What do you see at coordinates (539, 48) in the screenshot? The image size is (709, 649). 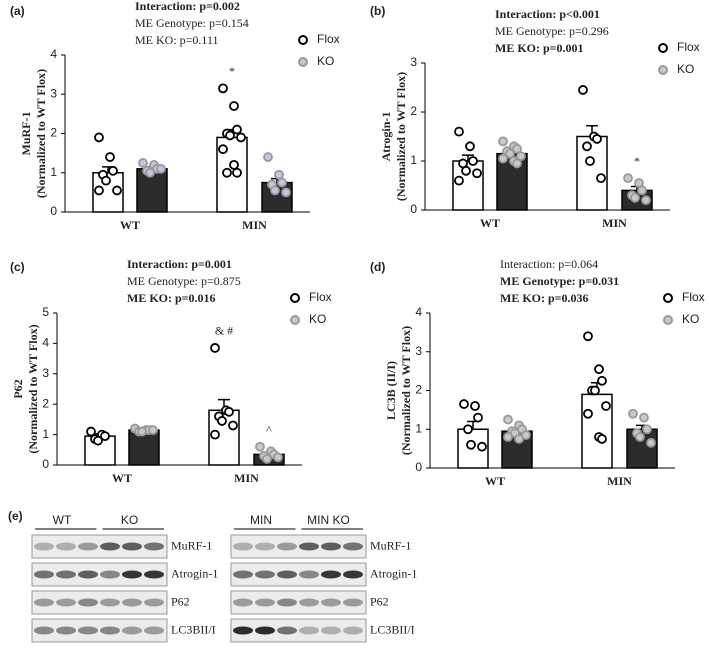 I see `stat-line: ME KO: p=0.001` at bounding box center [539, 48].